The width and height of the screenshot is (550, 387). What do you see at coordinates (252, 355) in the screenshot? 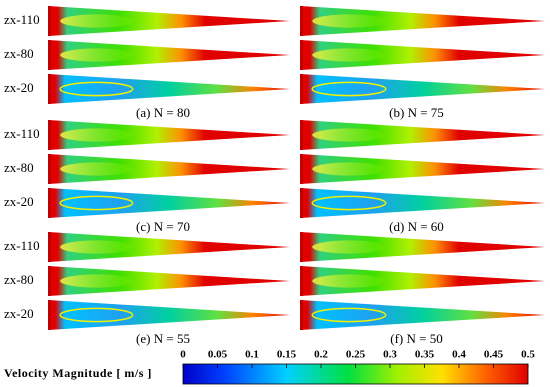
I see `colorbar-tick-label: 0.1` at bounding box center [252, 355].